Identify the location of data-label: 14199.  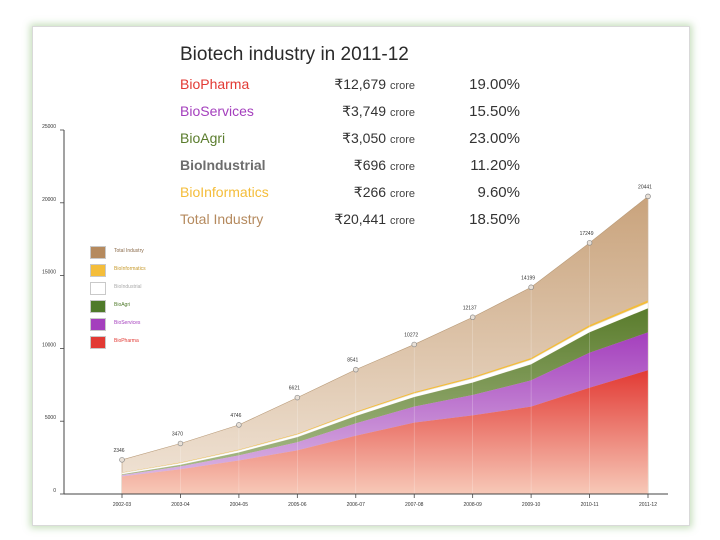
(528, 278).